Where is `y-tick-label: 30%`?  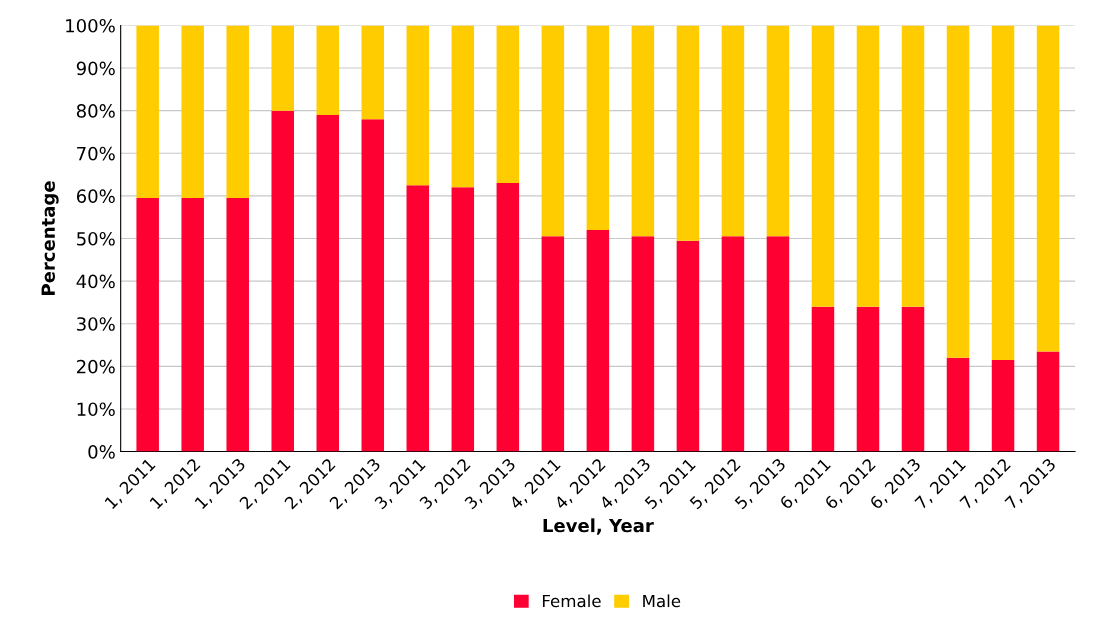 y-tick-label: 30% is located at coordinates (96, 324).